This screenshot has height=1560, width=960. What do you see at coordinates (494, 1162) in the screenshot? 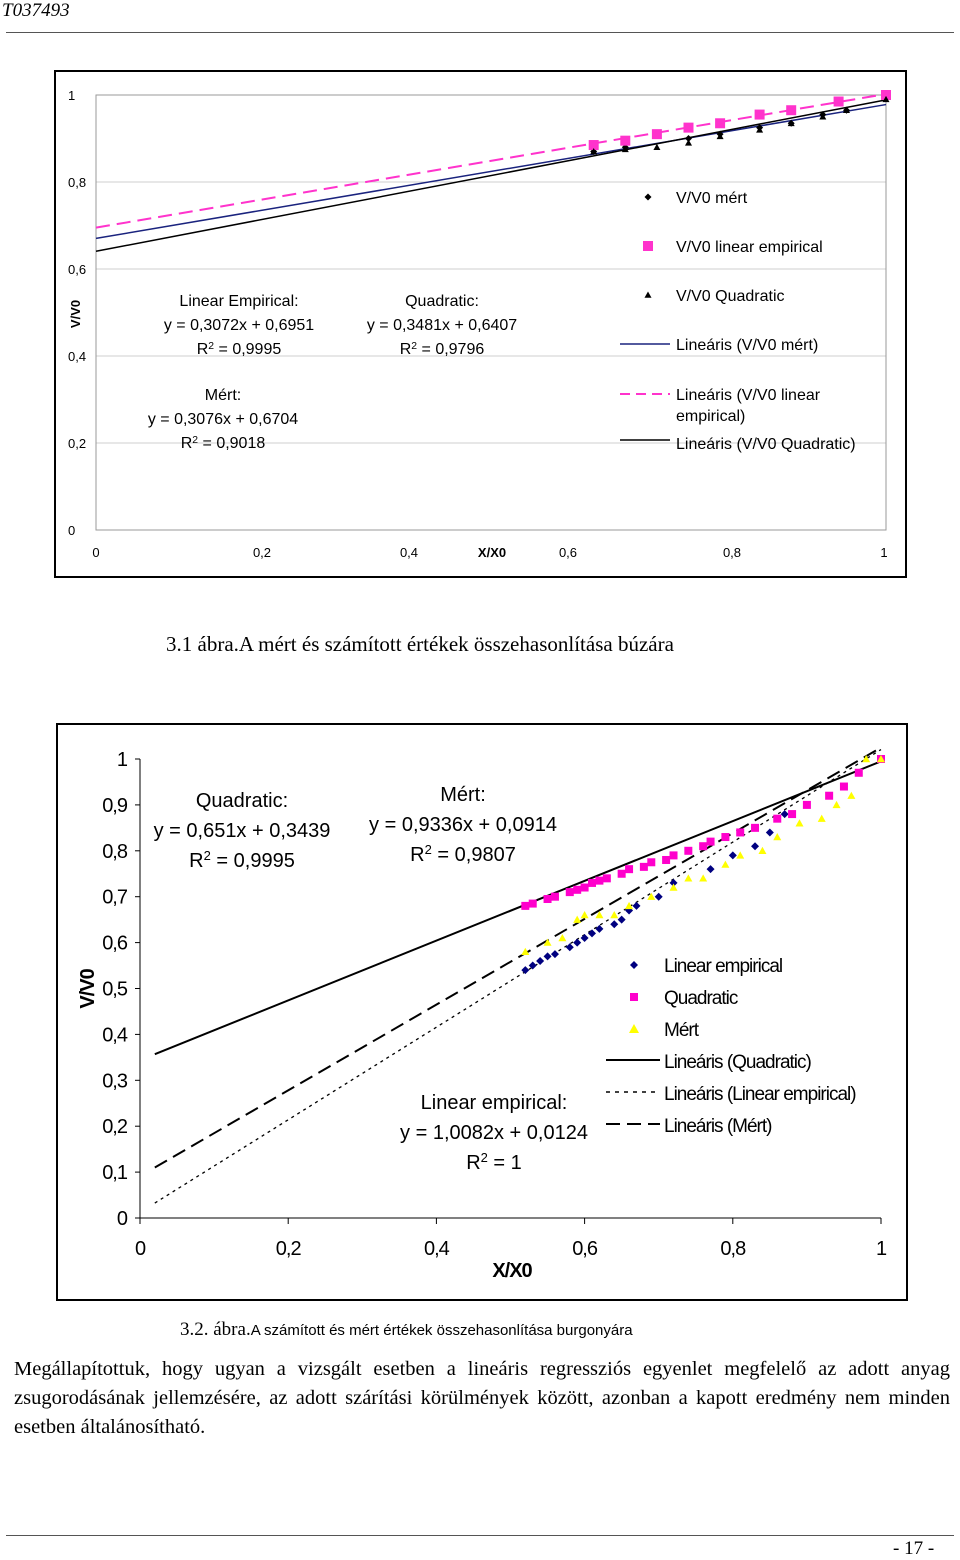
I see `annotation-linear-r2: R2 = 1` at bounding box center [494, 1162].